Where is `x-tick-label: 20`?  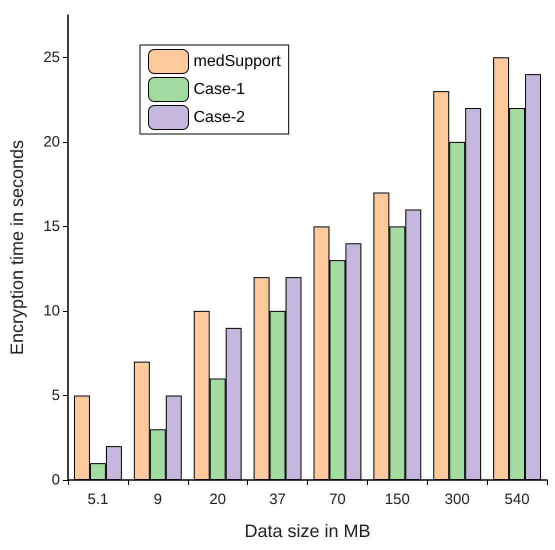 x-tick-label: 20 is located at coordinates (217, 499).